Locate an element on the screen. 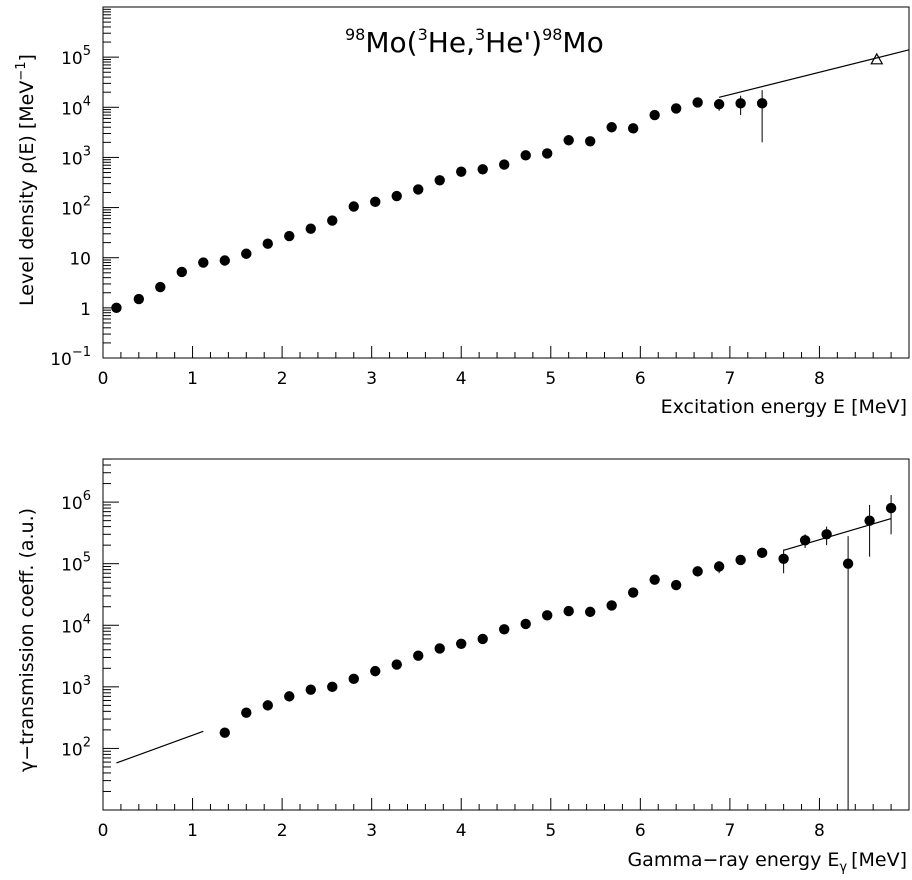 Image resolution: width=912 pixels, height=880 pixels. x-ticks-bottom: 0 1 2 3 4 5 6 7 8 is located at coordinates (504, 819).